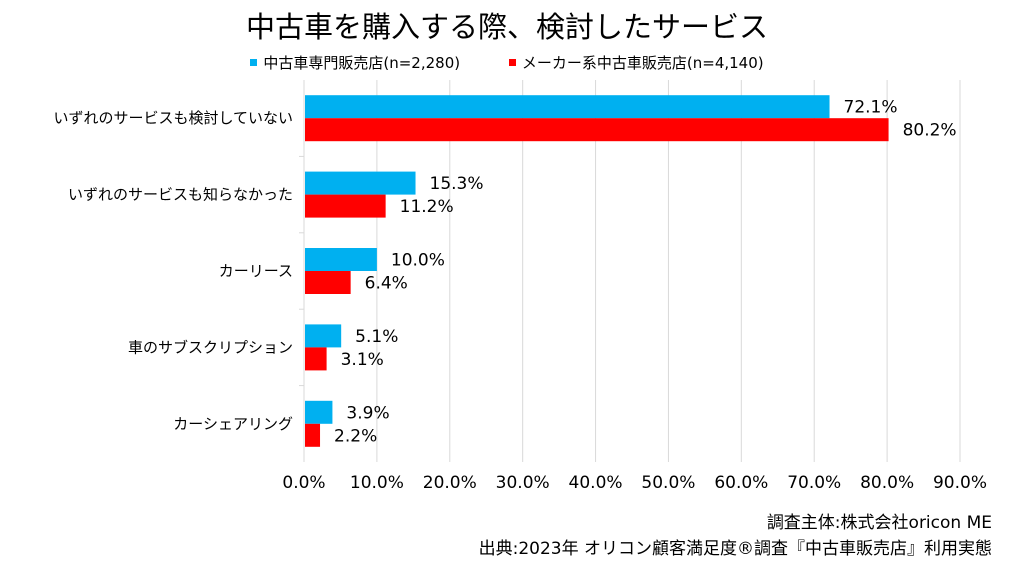 This screenshot has width=1014, height=574. What do you see at coordinates (887, 483) in the screenshot?
I see `x-tick-label: 80.0%` at bounding box center [887, 483].